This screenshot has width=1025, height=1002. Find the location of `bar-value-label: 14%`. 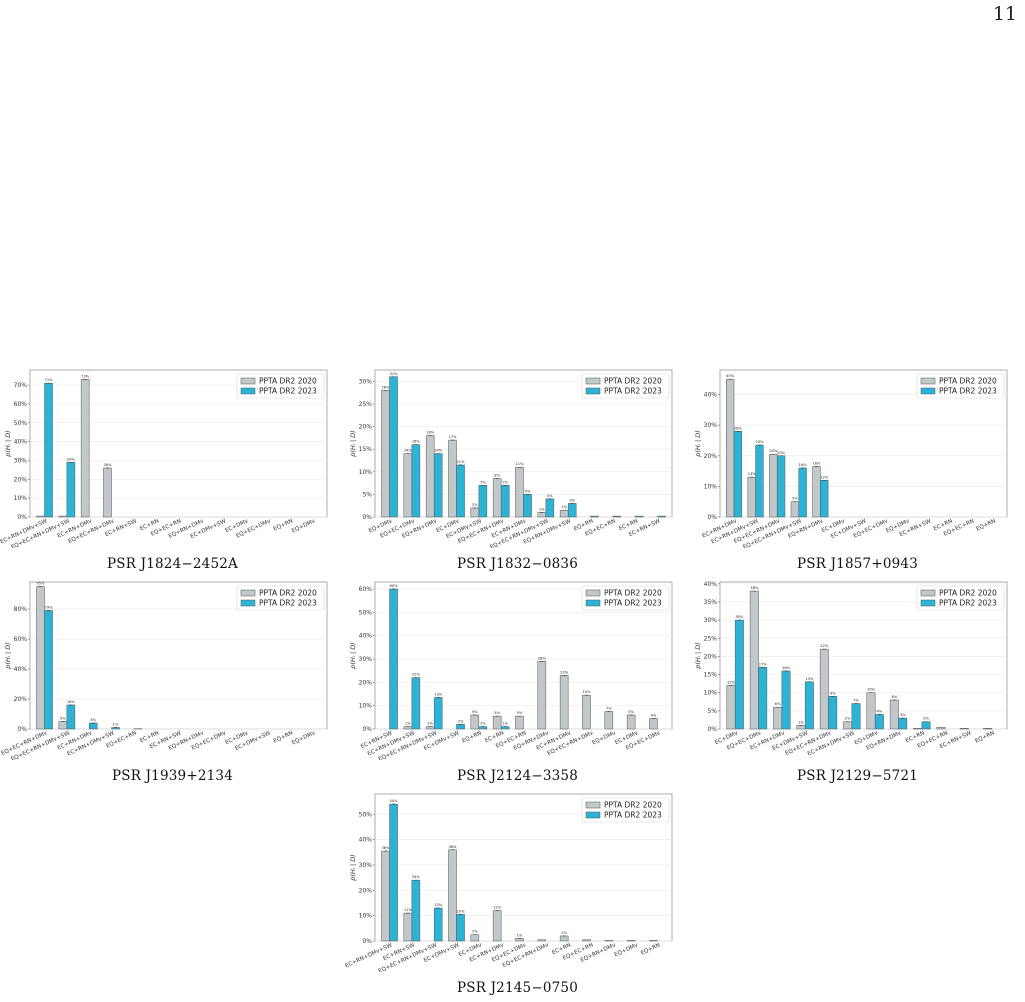

bar-value-label: 14% is located at coordinates (408, 451).